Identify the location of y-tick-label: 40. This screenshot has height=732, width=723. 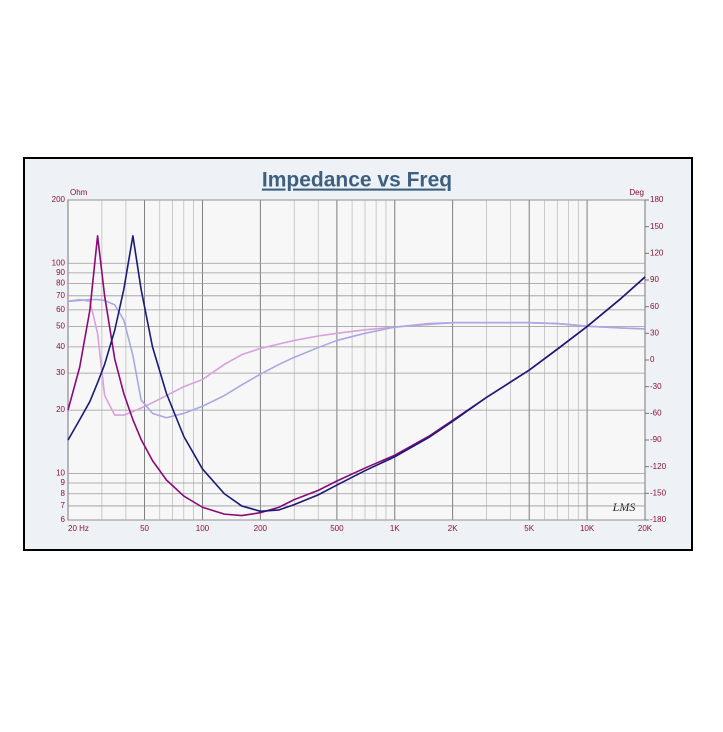
(60, 346).